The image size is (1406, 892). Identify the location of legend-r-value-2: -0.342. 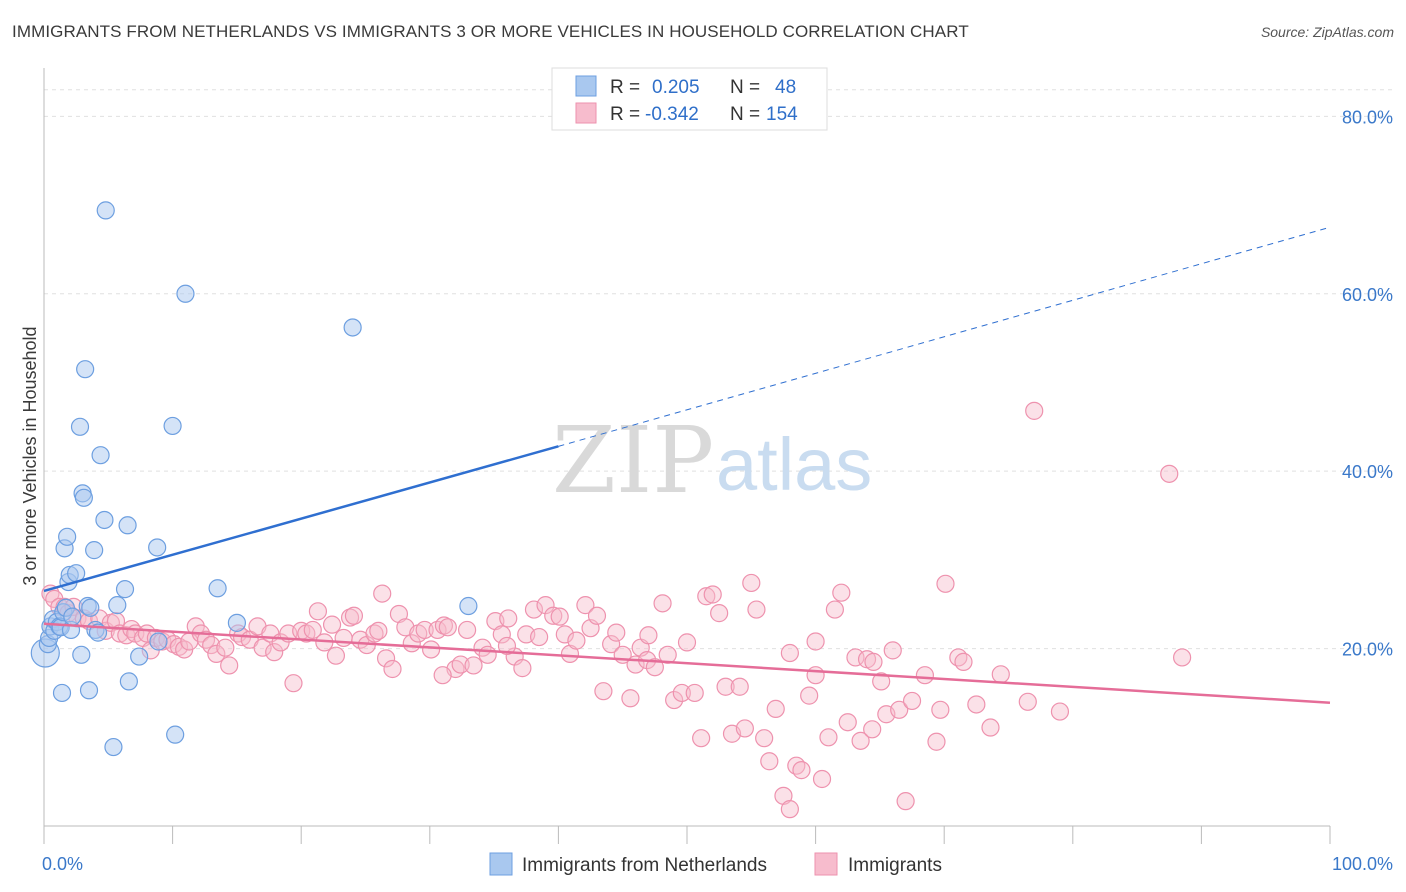
(672, 114).